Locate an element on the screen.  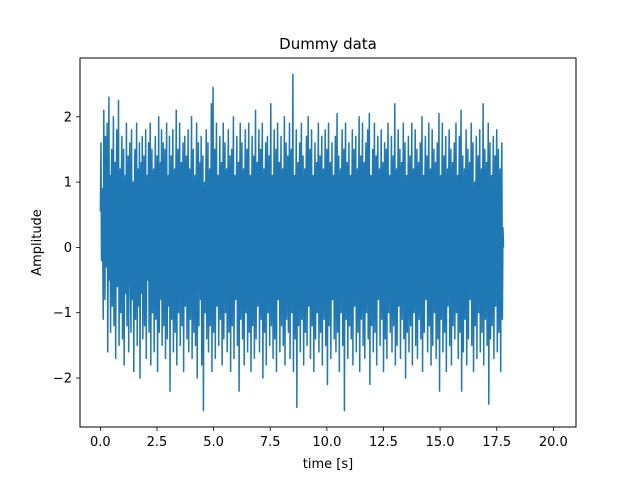
chart-title: Dummy data is located at coordinates (328, 44).